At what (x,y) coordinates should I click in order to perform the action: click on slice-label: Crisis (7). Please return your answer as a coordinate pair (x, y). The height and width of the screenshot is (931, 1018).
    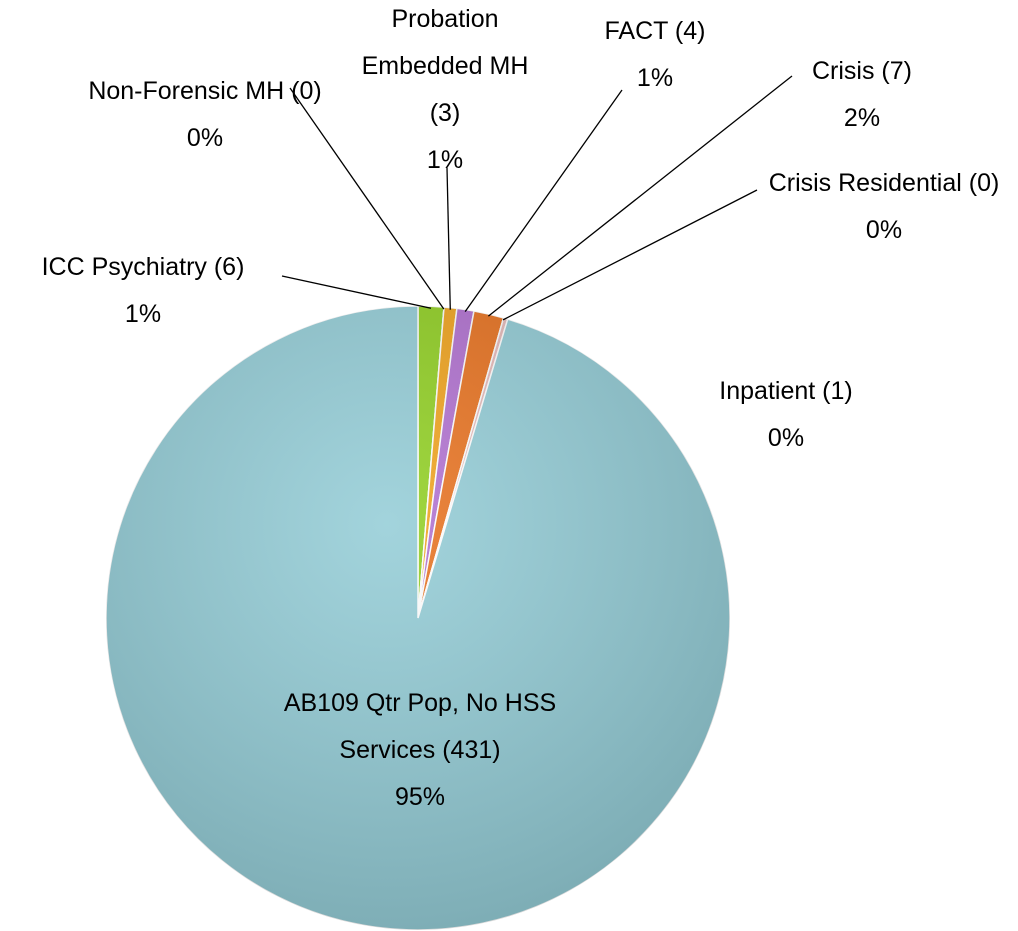
    Looking at the image, I should click on (862, 71).